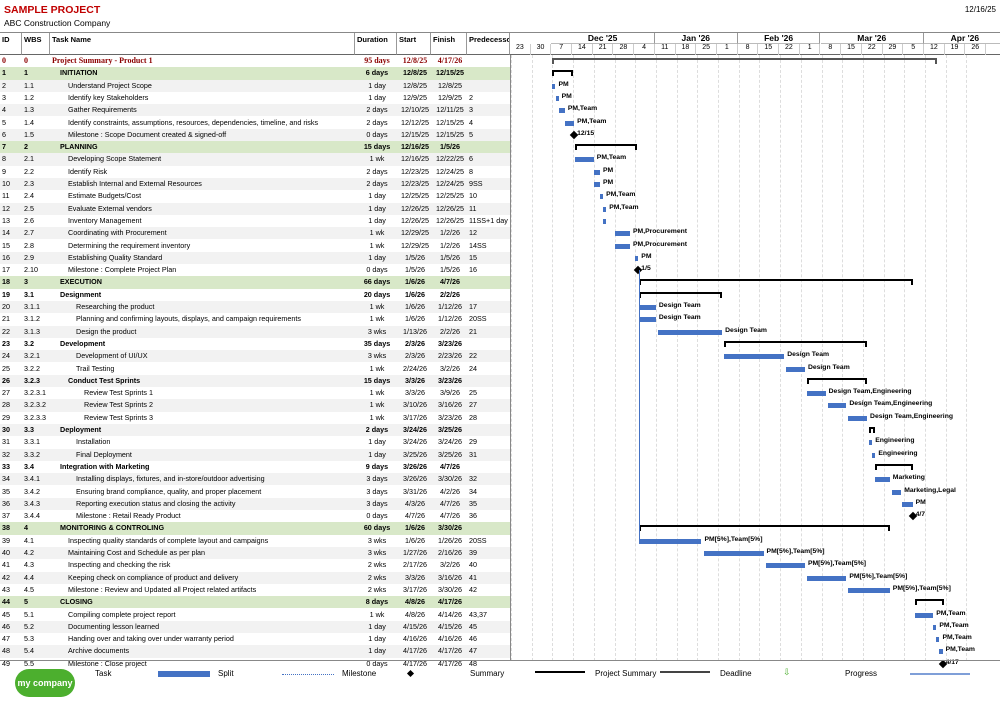 The image size is (1000, 705). What do you see at coordinates (255, 73) in the screenshot?
I see `table-row: 1 1 INITIATION 6 days 12/8/25 12/15/25` at bounding box center [255, 73].